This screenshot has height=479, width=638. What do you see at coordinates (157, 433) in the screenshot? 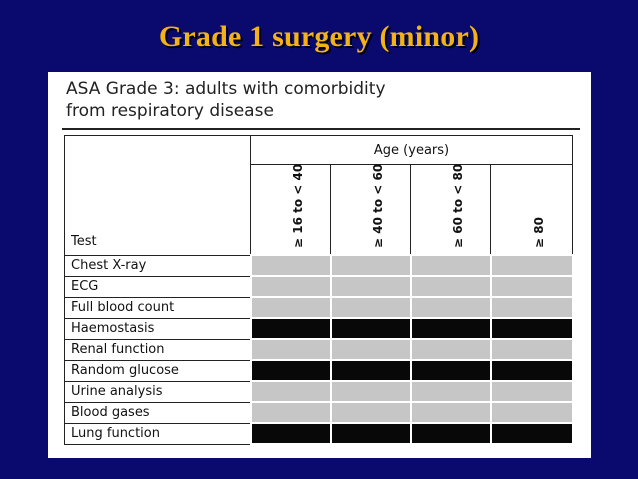
I see `test-name: Lung function` at bounding box center [157, 433].